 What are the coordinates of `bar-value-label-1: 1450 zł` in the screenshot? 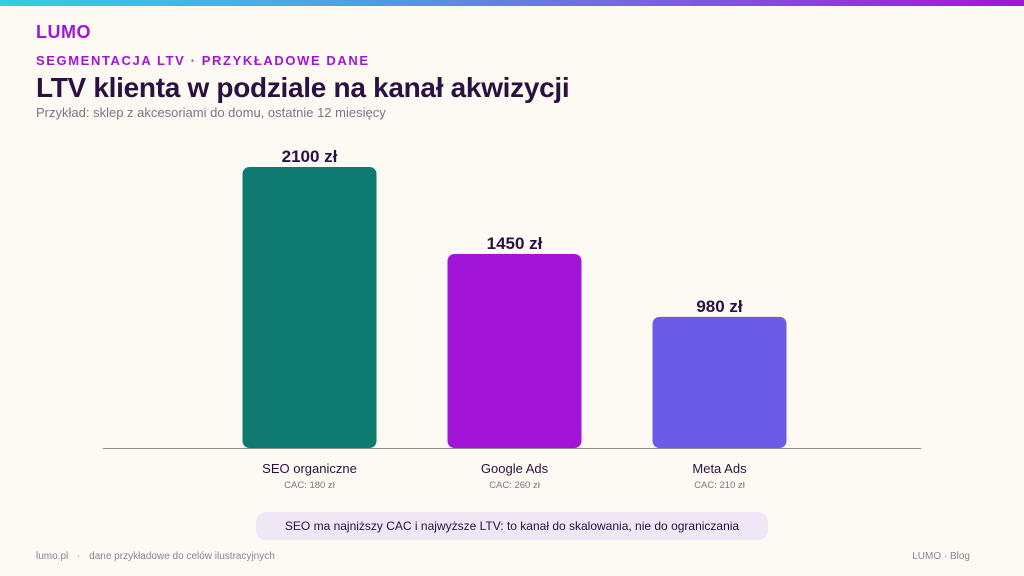 It's located at (515, 243).